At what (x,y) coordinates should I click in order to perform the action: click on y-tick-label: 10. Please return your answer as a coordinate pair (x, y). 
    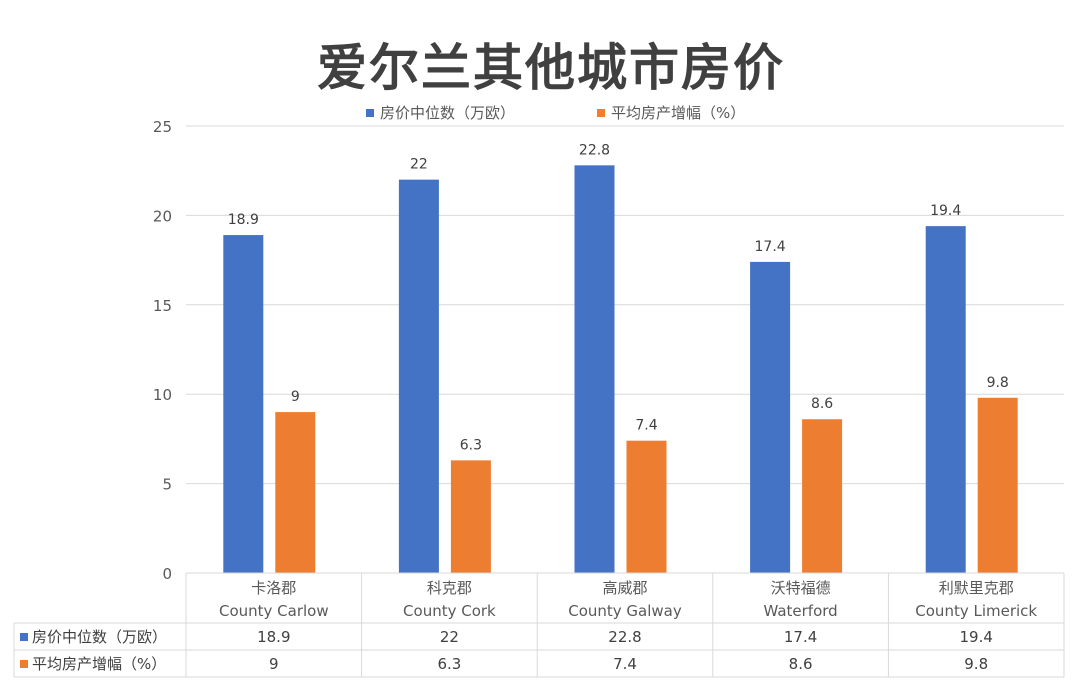
    Looking at the image, I should click on (162, 395).